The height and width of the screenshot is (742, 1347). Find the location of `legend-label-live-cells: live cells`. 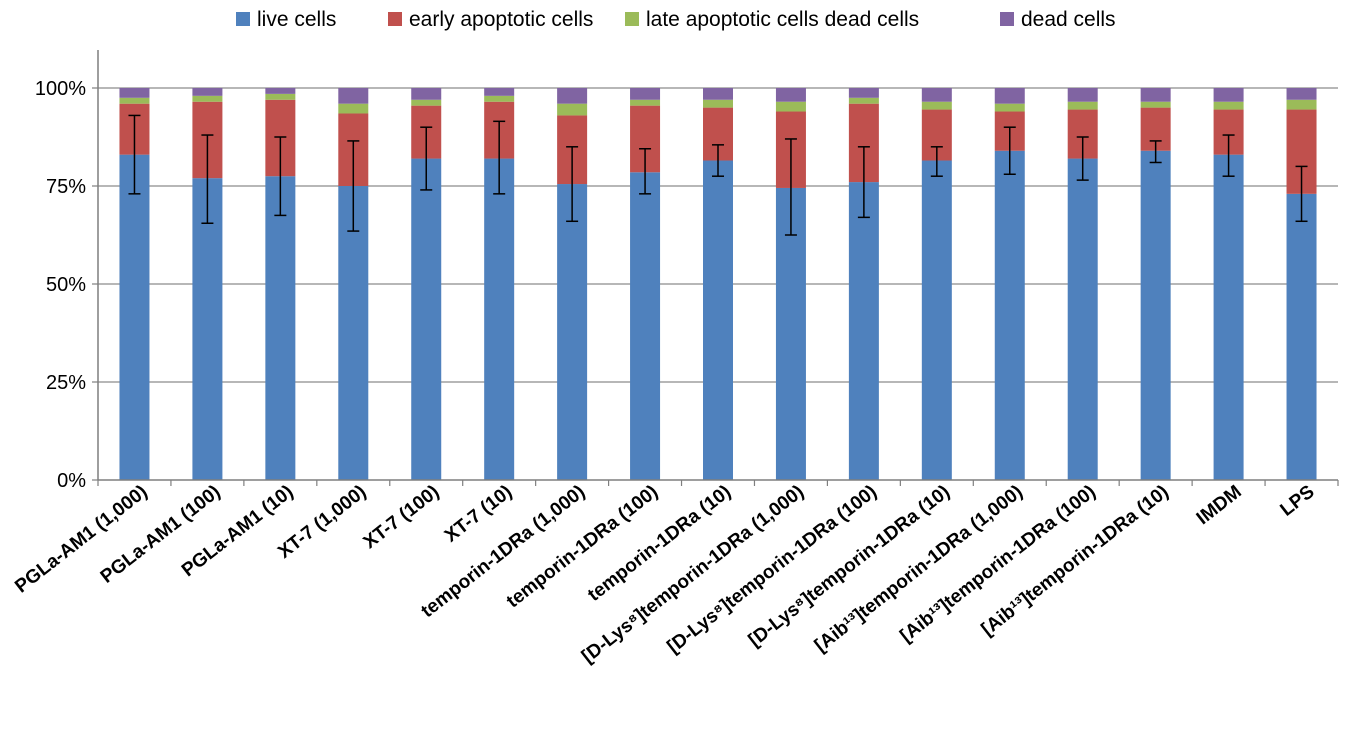

legend-label-live-cells: live cells is located at coordinates (296, 19).